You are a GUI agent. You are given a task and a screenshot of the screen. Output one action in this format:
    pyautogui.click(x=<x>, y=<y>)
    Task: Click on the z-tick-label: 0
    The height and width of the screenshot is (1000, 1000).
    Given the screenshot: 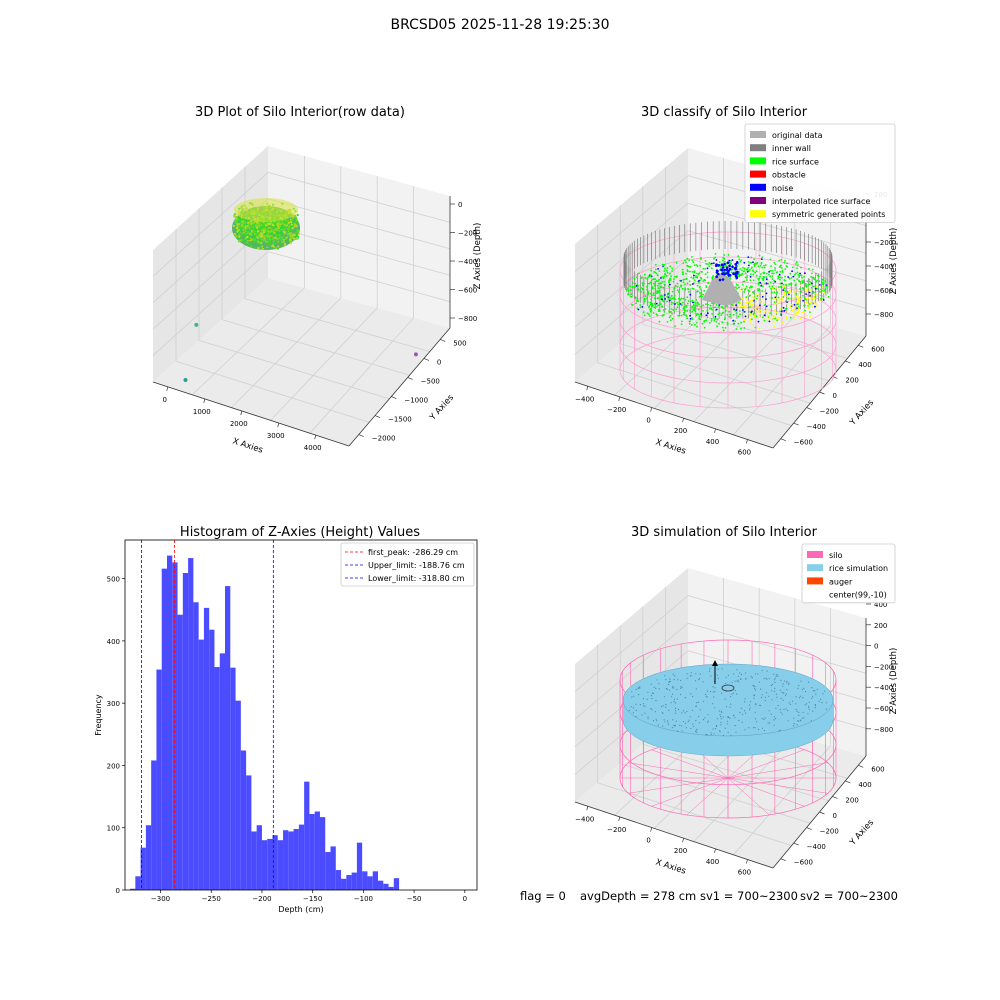 What is the action you would take?
    pyautogui.click(x=876, y=647)
    